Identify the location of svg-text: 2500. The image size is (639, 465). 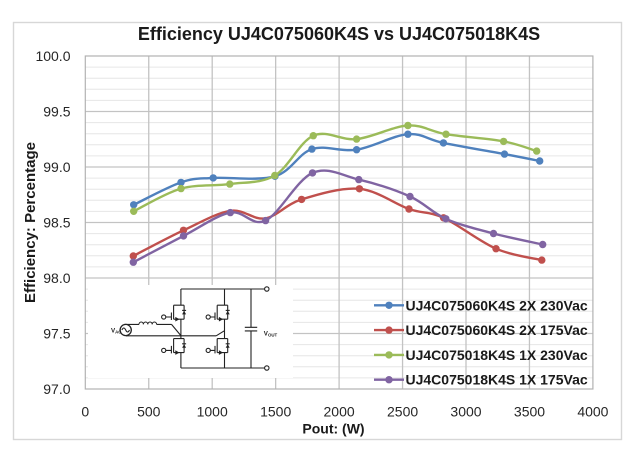
(402, 412).